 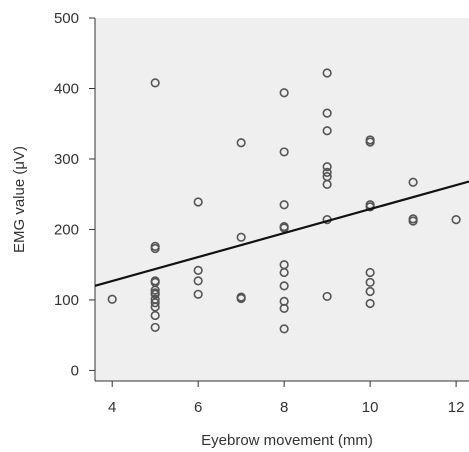 What do you see at coordinates (287, 440) in the screenshot?
I see `x-axis-title: Eyebrow movement (mm)` at bounding box center [287, 440].